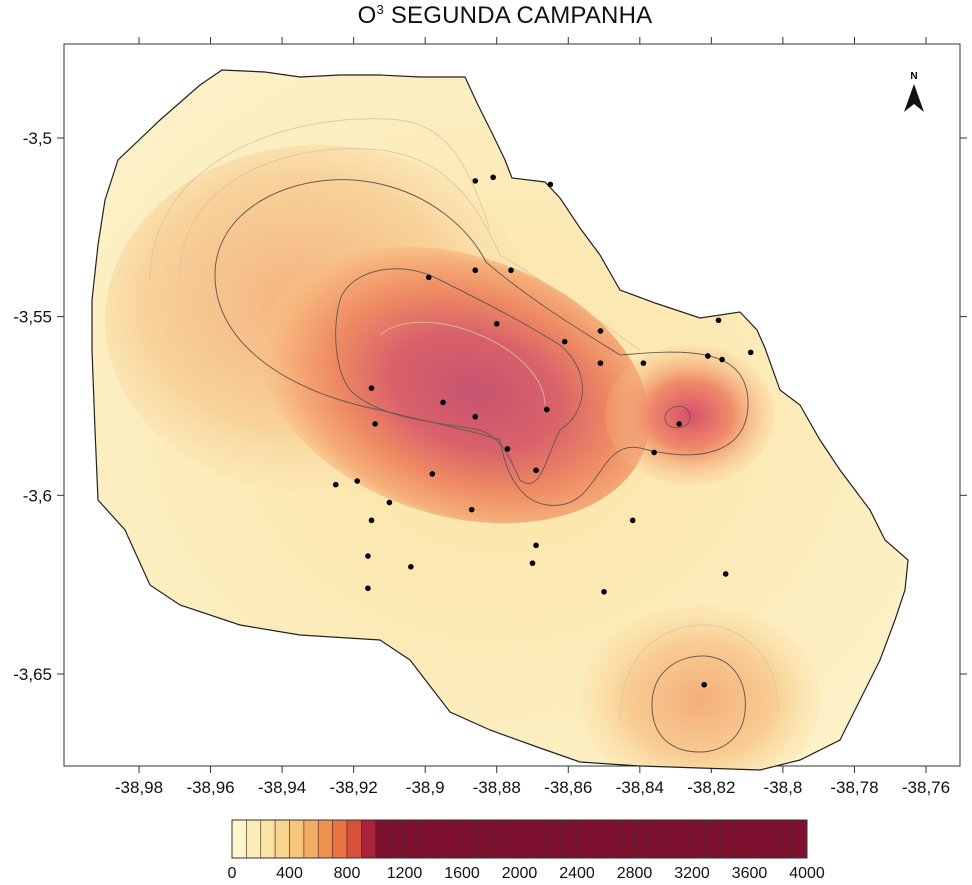  What do you see at coordinates (32, 317) in the screenshot?
I see `y-tick-label: -3,55` at bounding box center [32, 317].